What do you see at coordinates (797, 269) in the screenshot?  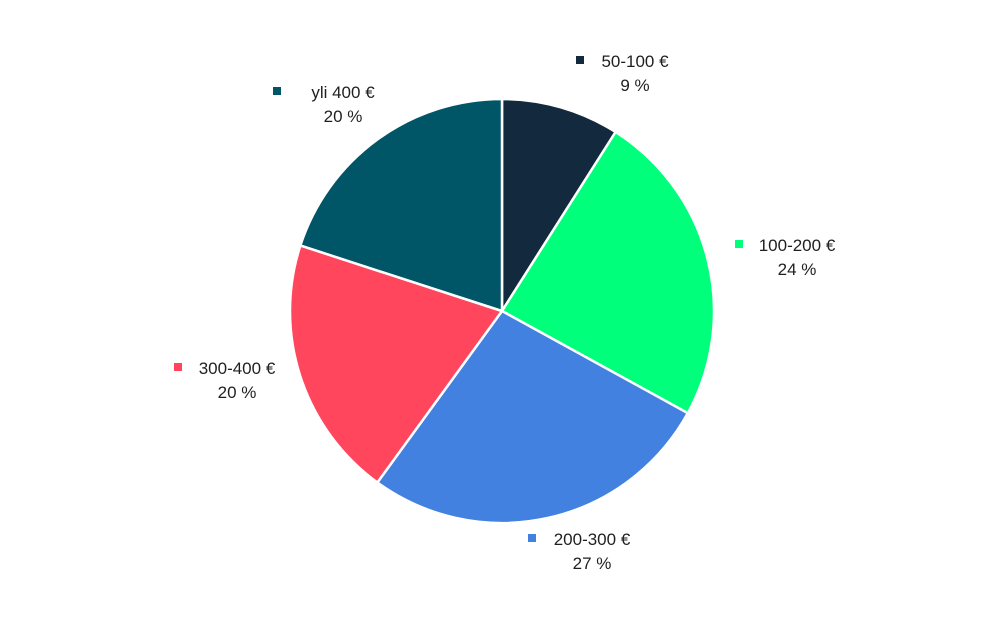 I see `percent-label-2: 24 %` at bounding box center [797, 269].